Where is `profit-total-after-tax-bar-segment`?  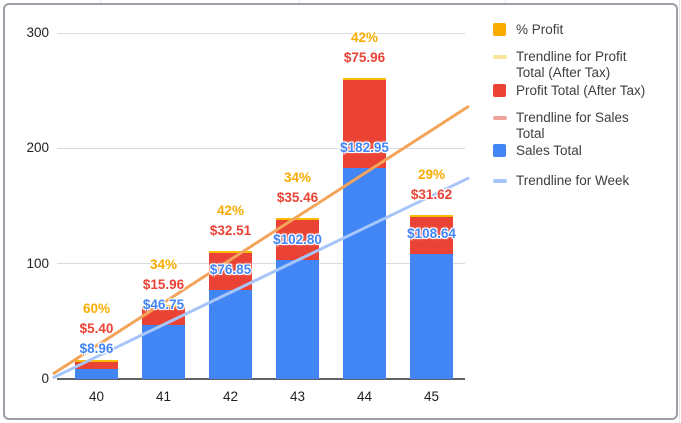
profit-total-after-tax-bar-segment is located at coordinates (96, 365).